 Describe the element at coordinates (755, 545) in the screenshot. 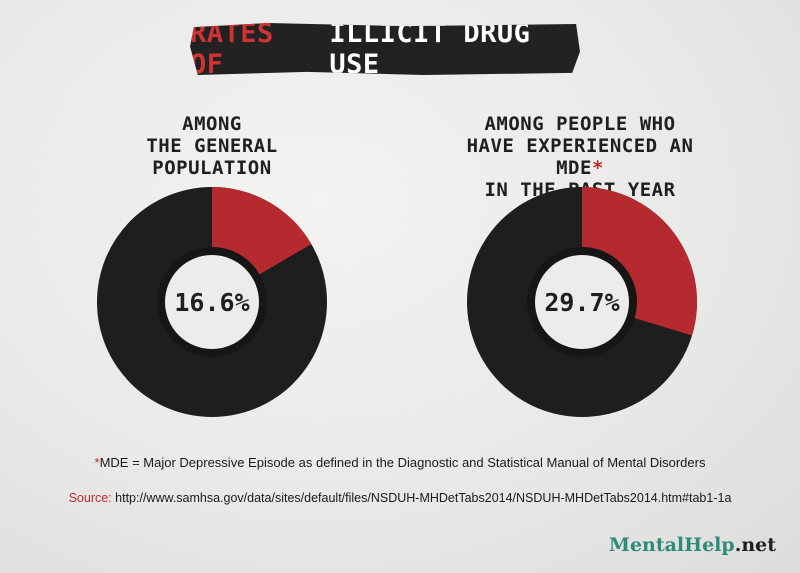

I see `brand-logo-part2: .net` at that location.